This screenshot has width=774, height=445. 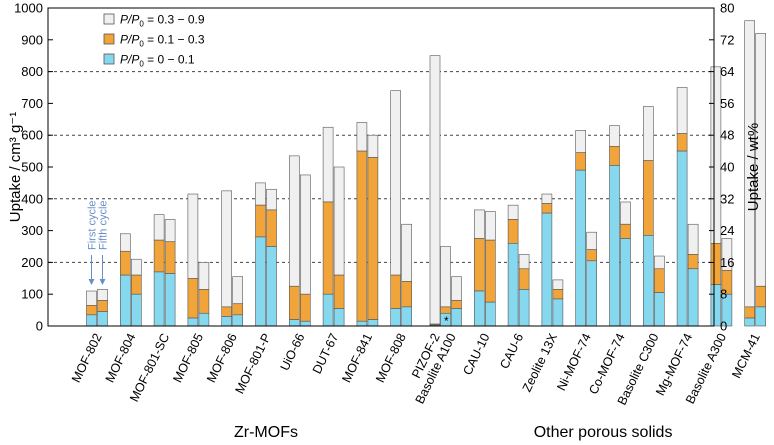 What do you see at coordinates (524, 279) in the screenshot?
I see `cau-6-bar2-mid` at bounding box center [524, 279].